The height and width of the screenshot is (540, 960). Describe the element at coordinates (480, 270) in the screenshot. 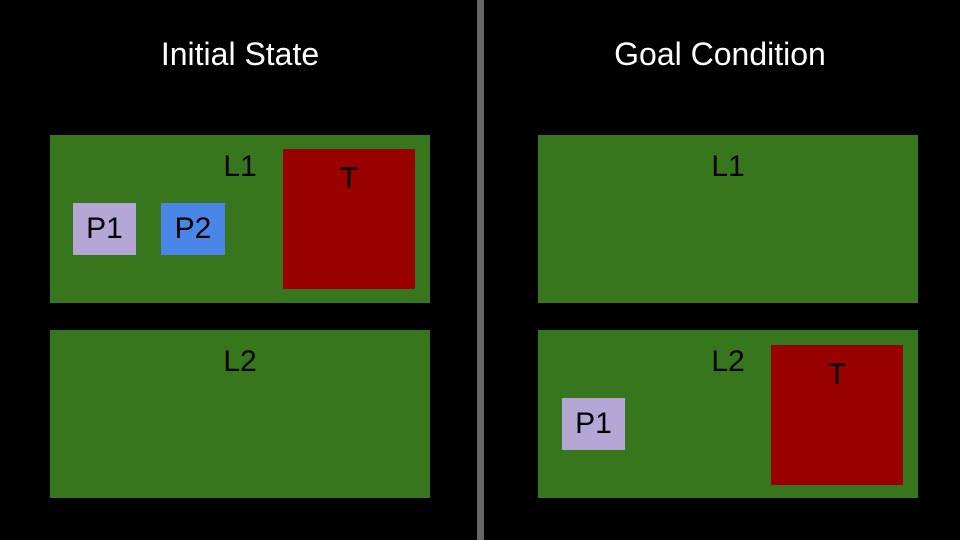

I see `panel-divider` at that location.